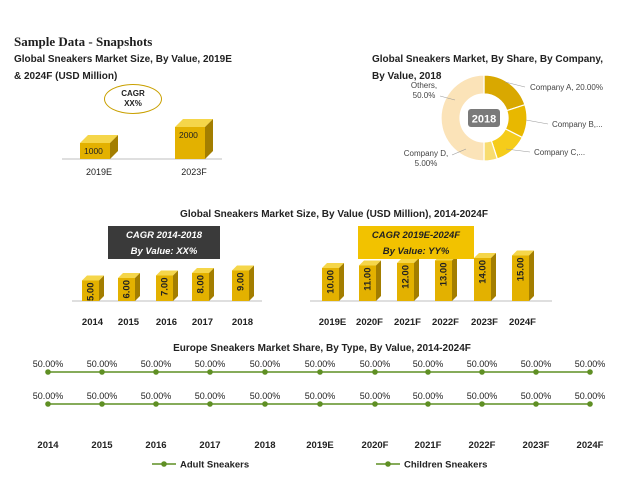 The height and width of the screenshot is (479, 638). Describe the element at coordinates (210, 396) in the screenshot. I see `point-label-1-3: 50.00%` at that location.